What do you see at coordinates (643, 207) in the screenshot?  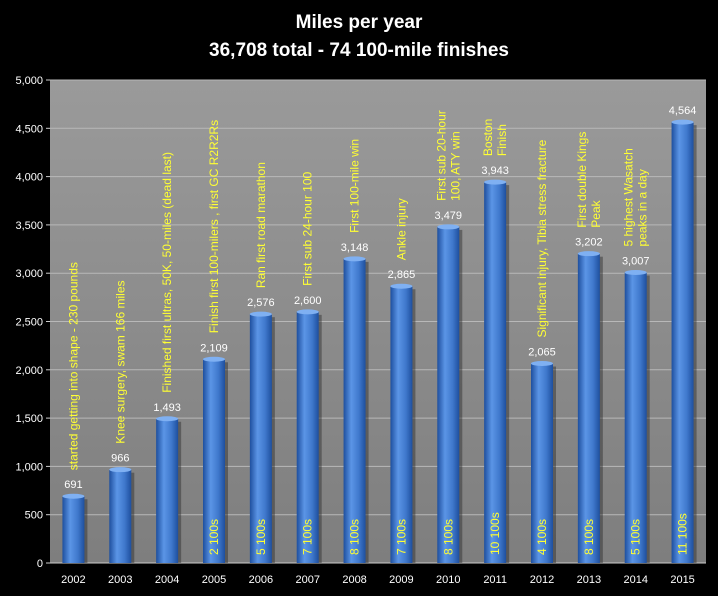 I see `bar-annotation: peaks in a day` at bounding box center [643, 207].